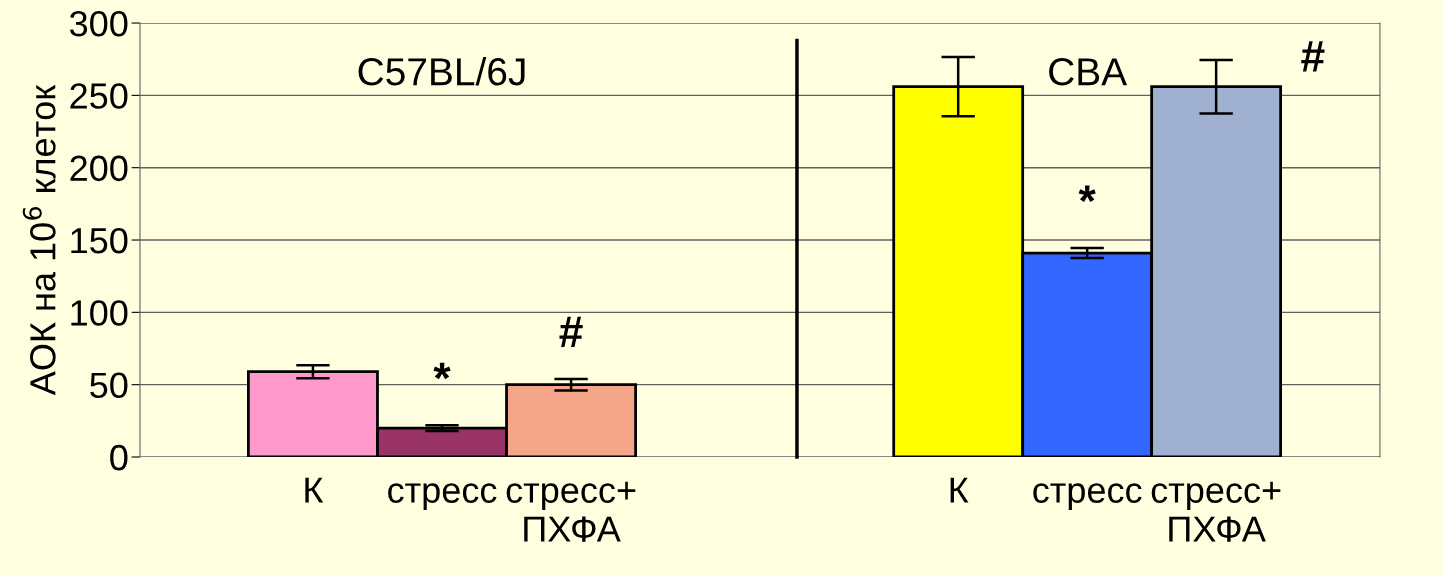 This screenshot has width=1443, height=576. Describe the element at coordinates (99, 168) in the screenshot. I see `y-tick-label: 200` at that location.